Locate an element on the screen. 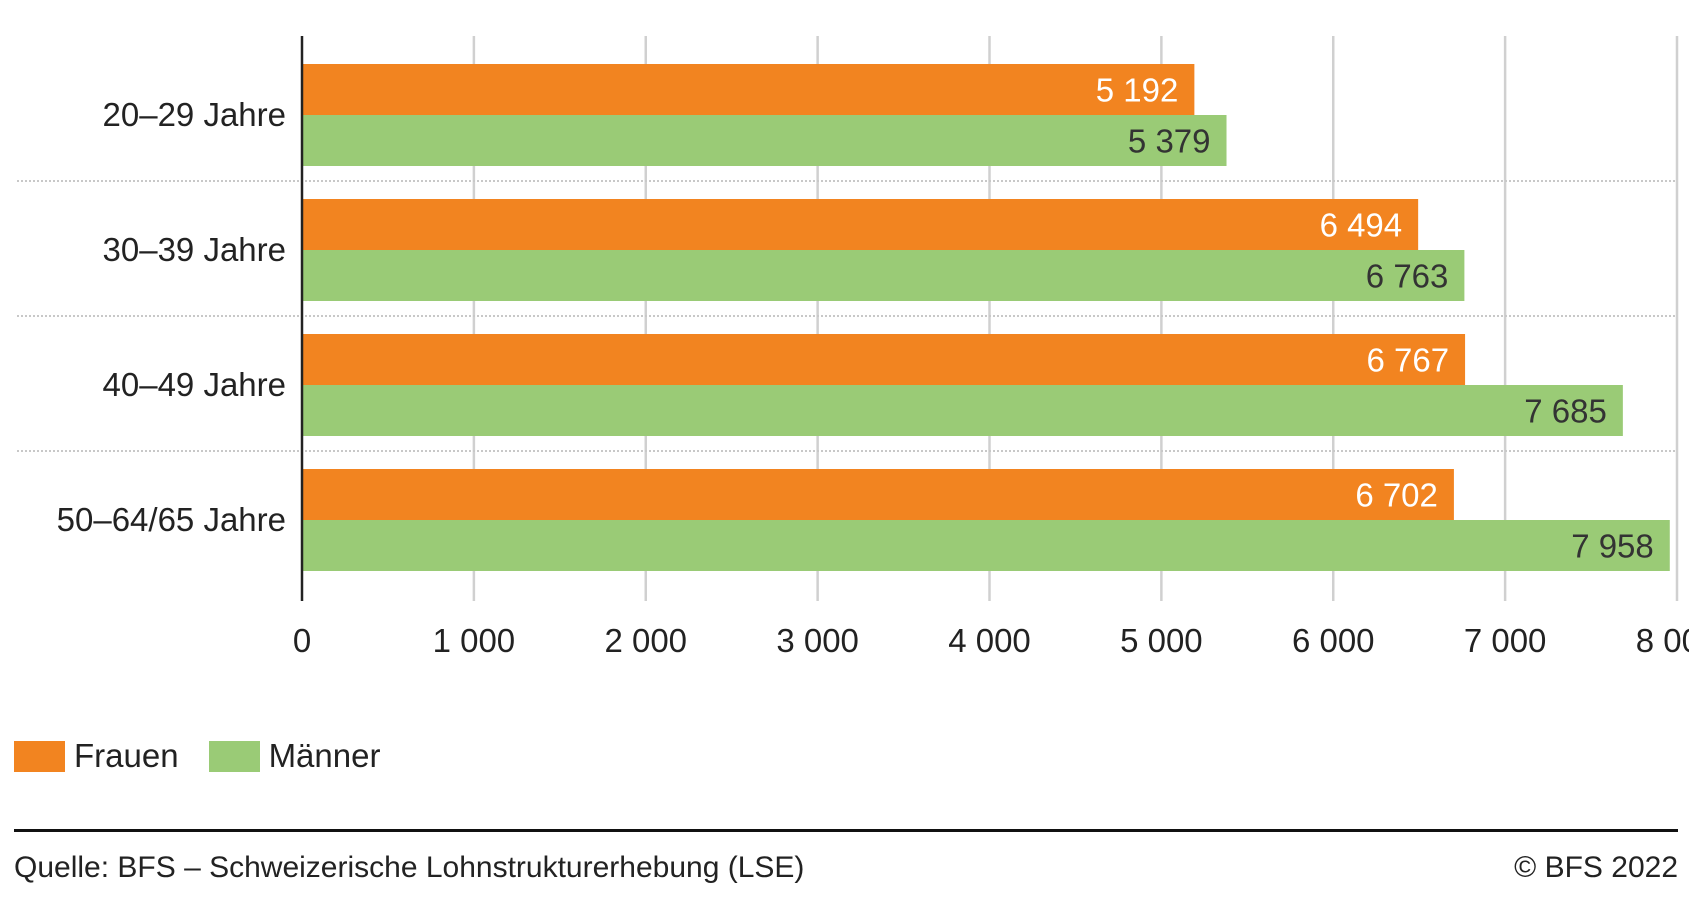  legend-label-frauen: Frauen is located at coordinates (126, 755).